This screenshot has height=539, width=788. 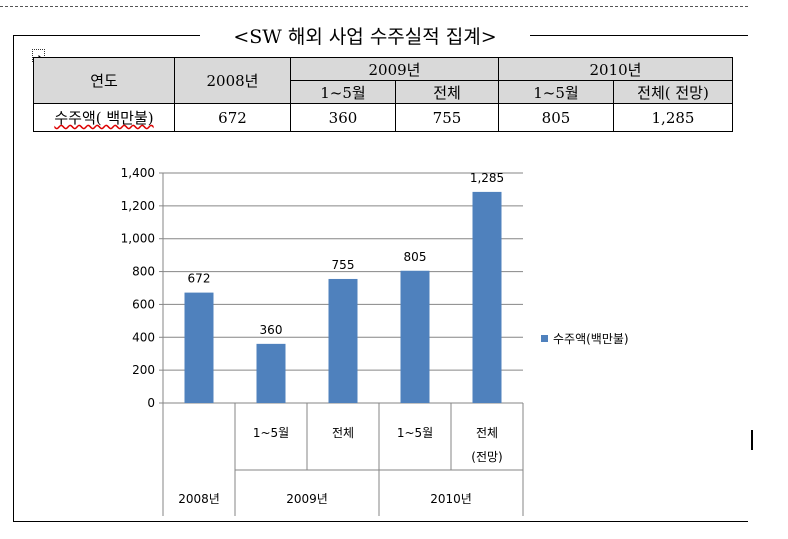 What do you see at coordinates (673, 117) in the screenshot?
I see `value-cell: 1,285` at bounding box center [673, 117].